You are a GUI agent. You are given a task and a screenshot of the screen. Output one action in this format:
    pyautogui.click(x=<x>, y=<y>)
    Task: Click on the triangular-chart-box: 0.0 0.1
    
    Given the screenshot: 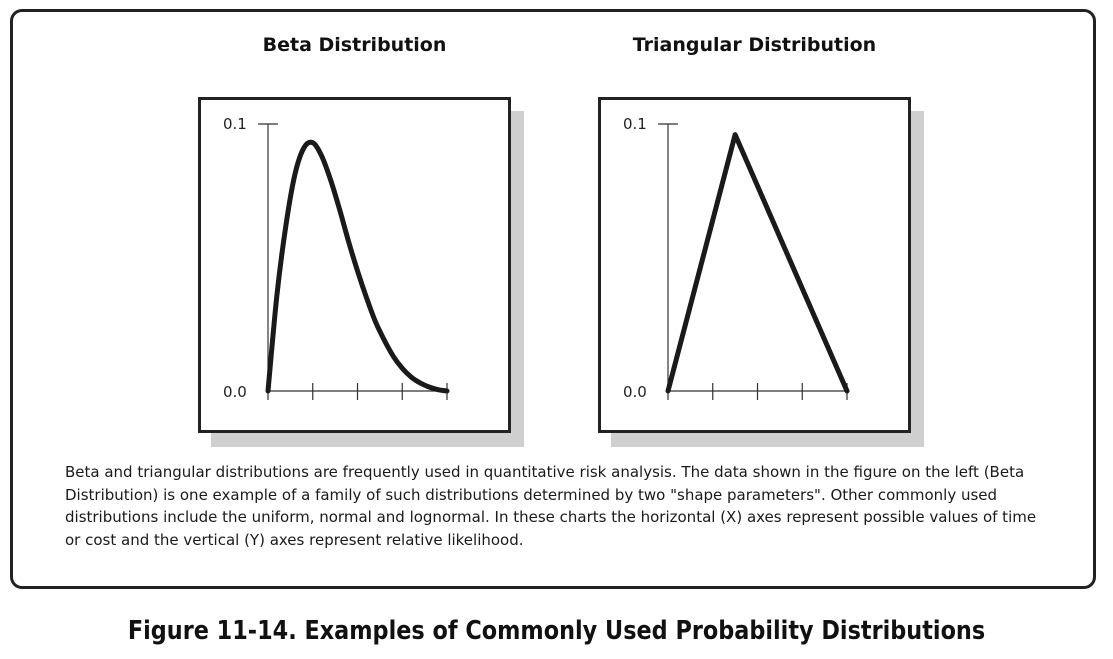 What is the action you would take?
    pyautogui.click(x=754, y=265)
    